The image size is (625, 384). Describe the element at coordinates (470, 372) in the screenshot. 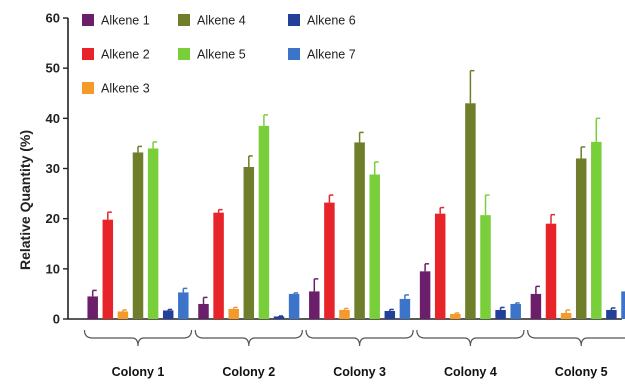

I see `x-tick-label: Colony 4` at that location.